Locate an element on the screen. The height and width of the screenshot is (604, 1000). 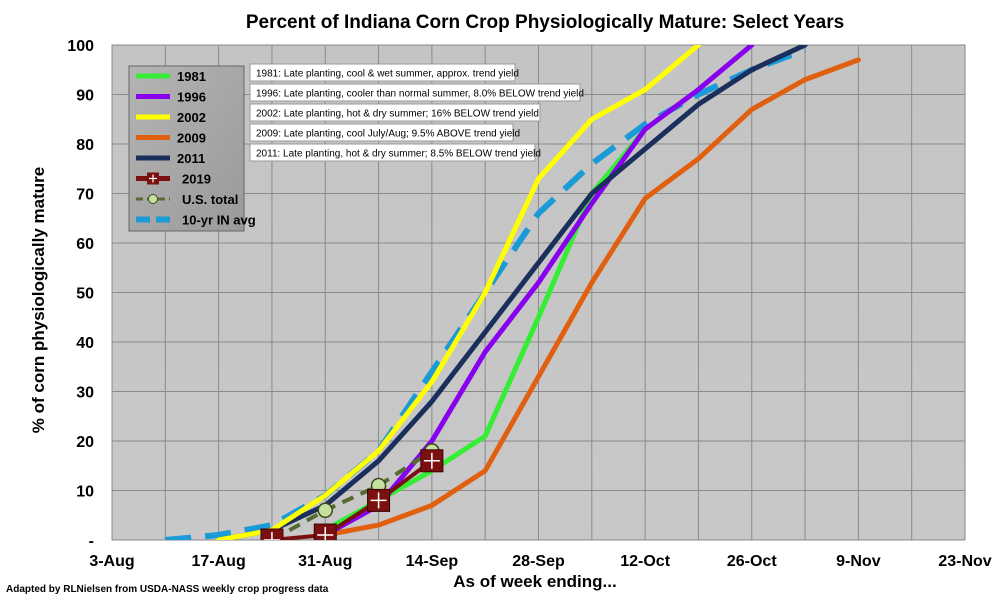
y-tick-label: 100 is located at coordinates (80, 46).